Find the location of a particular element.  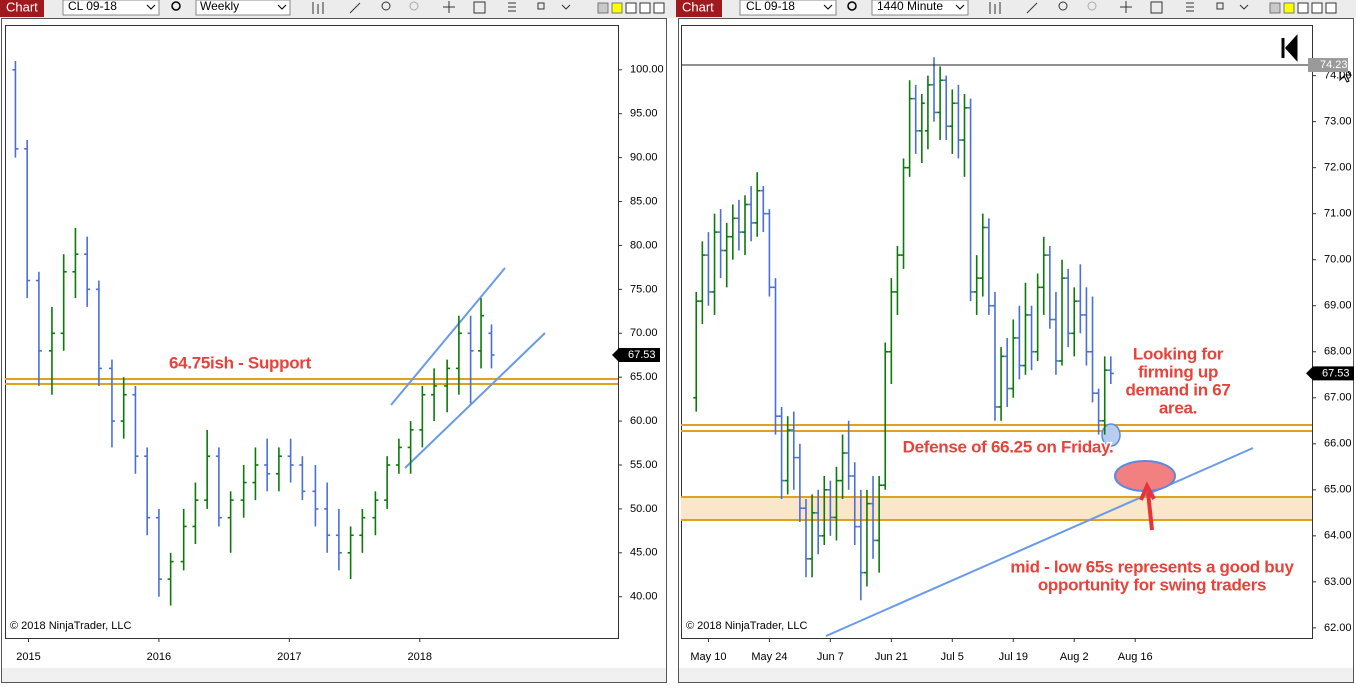

y-tick-label: 45.00 is located at coordinates (644, 553).